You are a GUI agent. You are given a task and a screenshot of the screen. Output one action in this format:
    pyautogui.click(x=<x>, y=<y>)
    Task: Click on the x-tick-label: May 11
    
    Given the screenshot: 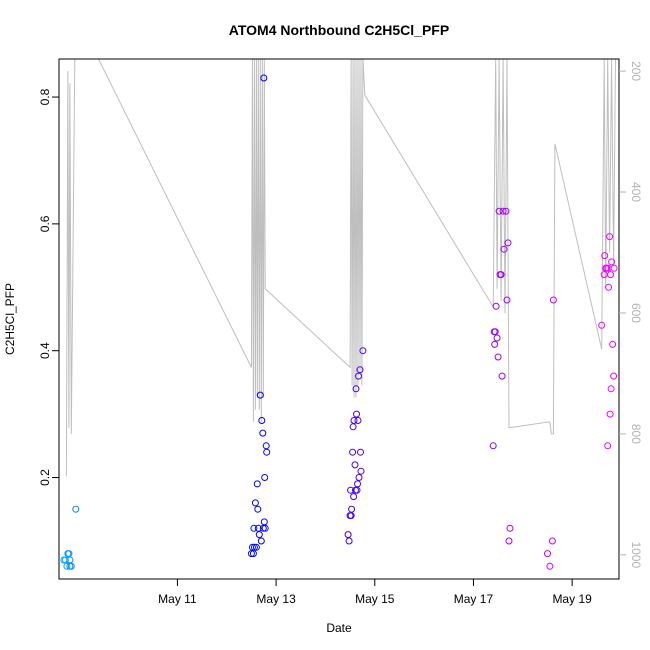 What is the action you would take?
    pyautogui.click(x=177, y=599)
    